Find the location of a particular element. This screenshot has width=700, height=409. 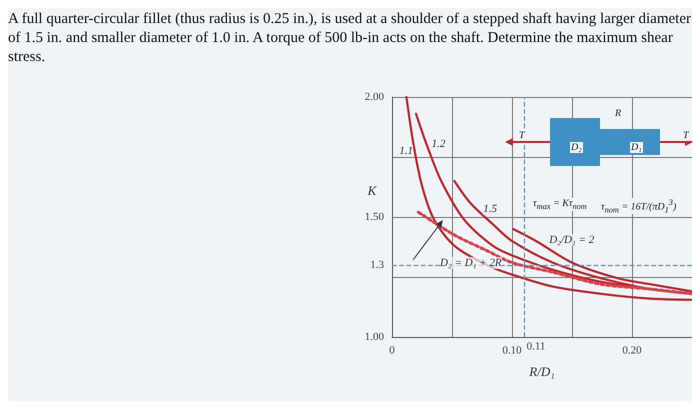

ref-line-label: 0.11 is located at coordinates (536, 346).